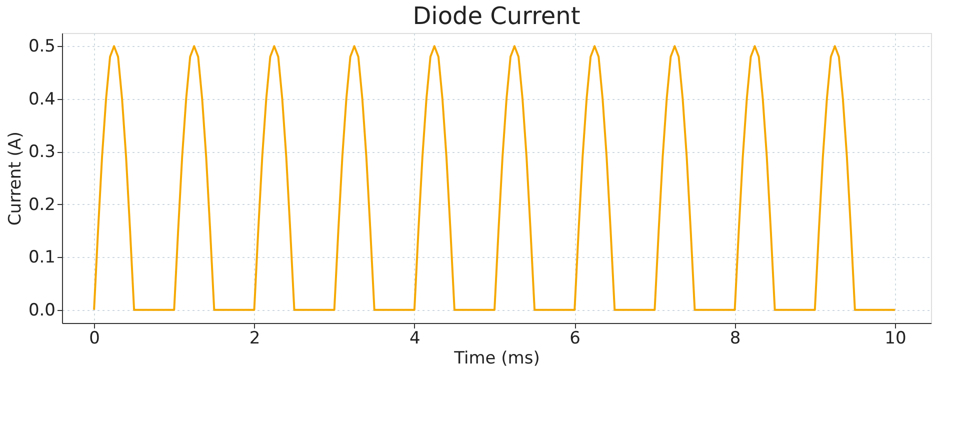  I want to click on x-tick-label: 0, so click(94, 338).